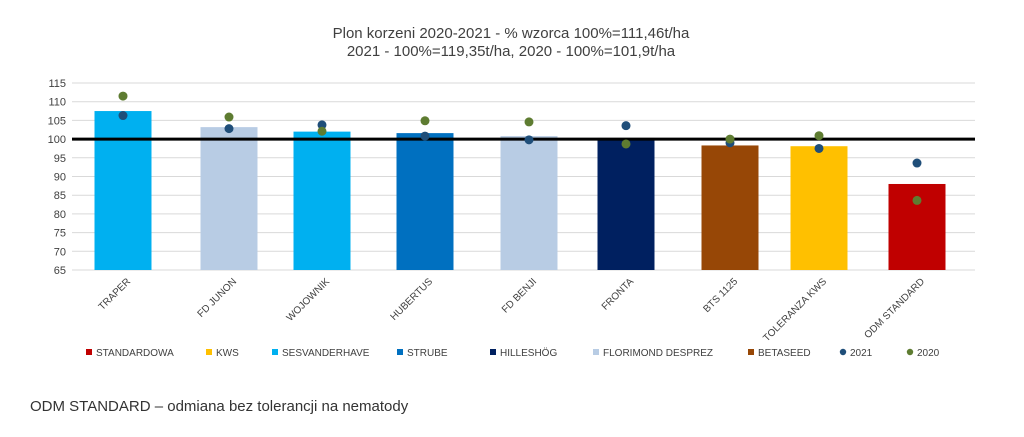 This screenshot has height=437, width=1024. I want to click on x-tick-label: WOJOWNIK, so click(309, 300).